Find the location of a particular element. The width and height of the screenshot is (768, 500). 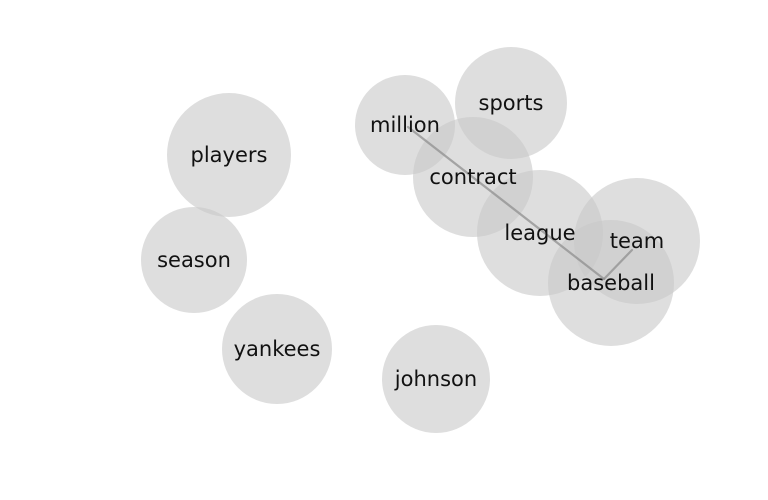

node-bubble-players is located at coordinates (229, 155).